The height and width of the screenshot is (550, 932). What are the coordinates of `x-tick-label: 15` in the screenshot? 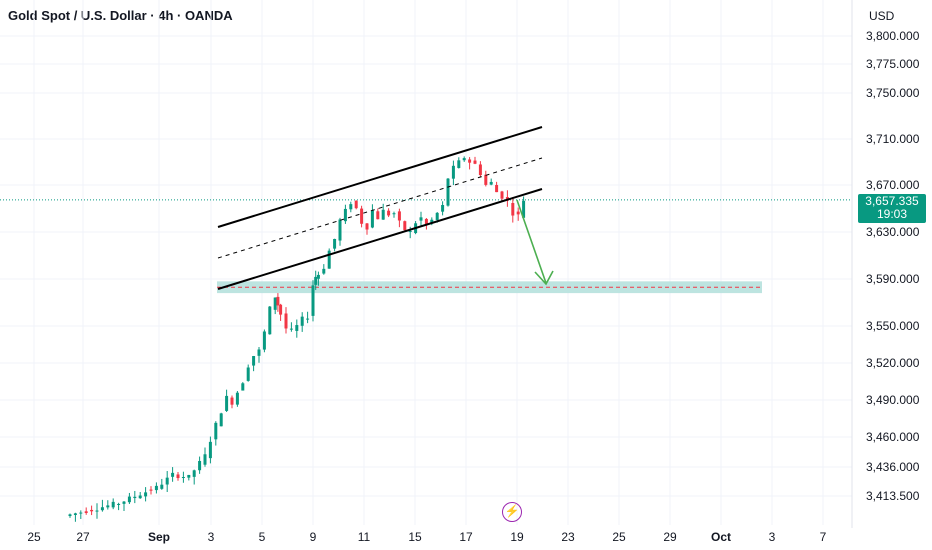 It's located at (415, 537).